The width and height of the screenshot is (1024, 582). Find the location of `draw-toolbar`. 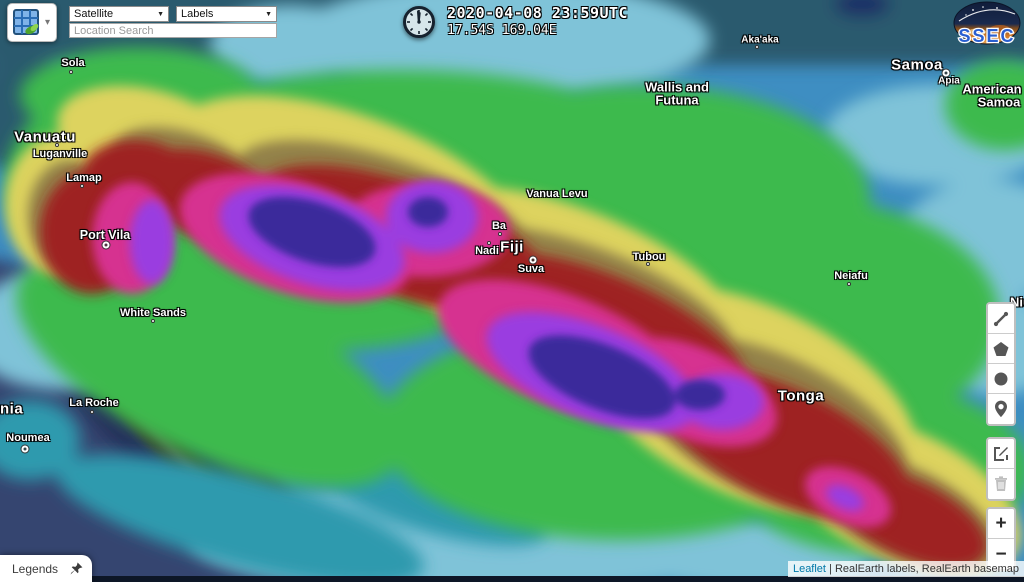

draw-toolbar is located at coordinates (1001, 364).